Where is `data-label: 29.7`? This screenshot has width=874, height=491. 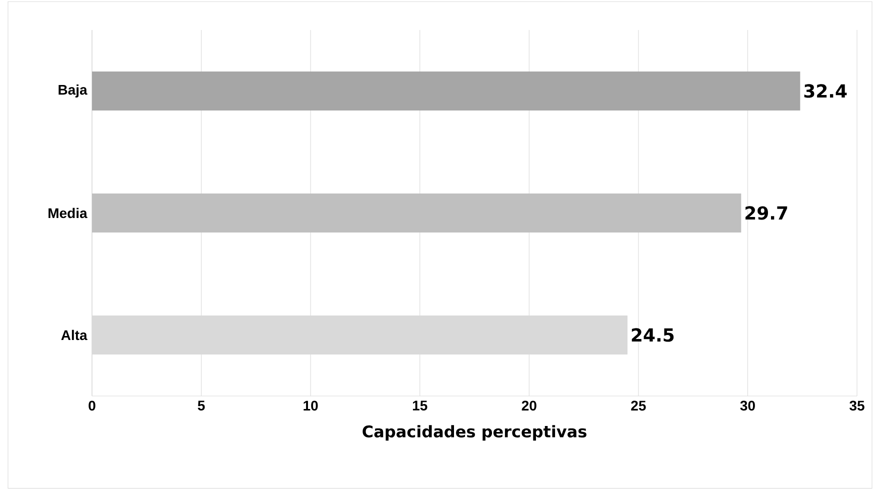
data-label: 29.7 is located at coordinates (767, 213).